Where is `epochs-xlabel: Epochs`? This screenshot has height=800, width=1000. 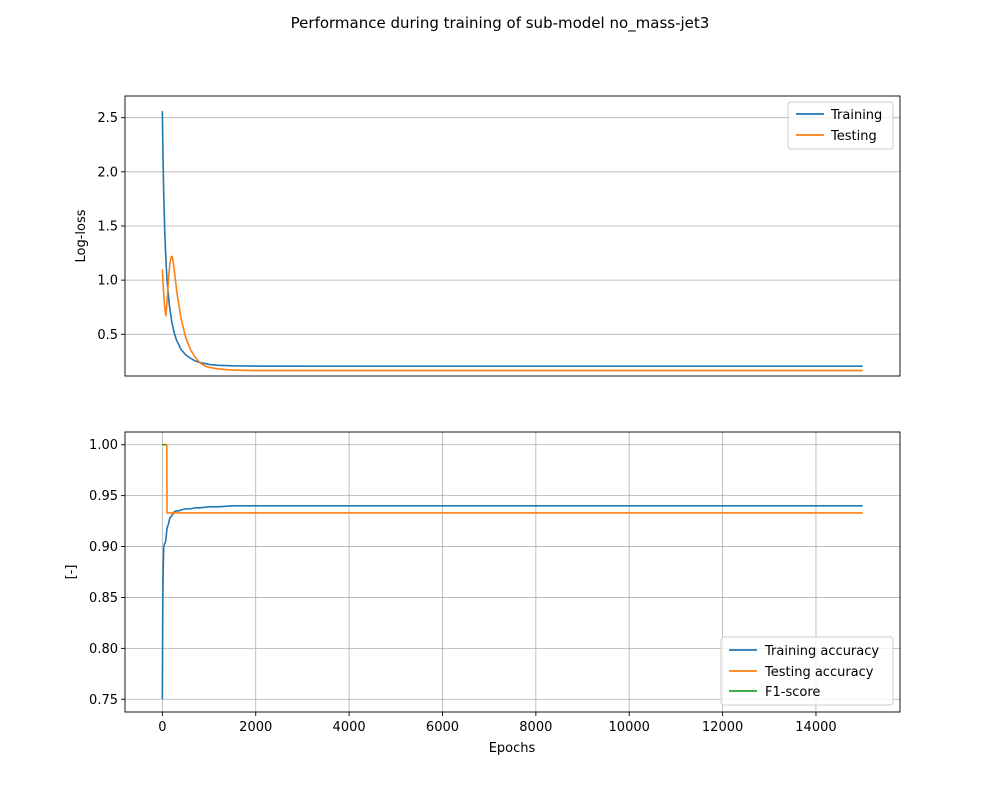
epochs-xlabel: Epochs is located at coordinates (512, 748).